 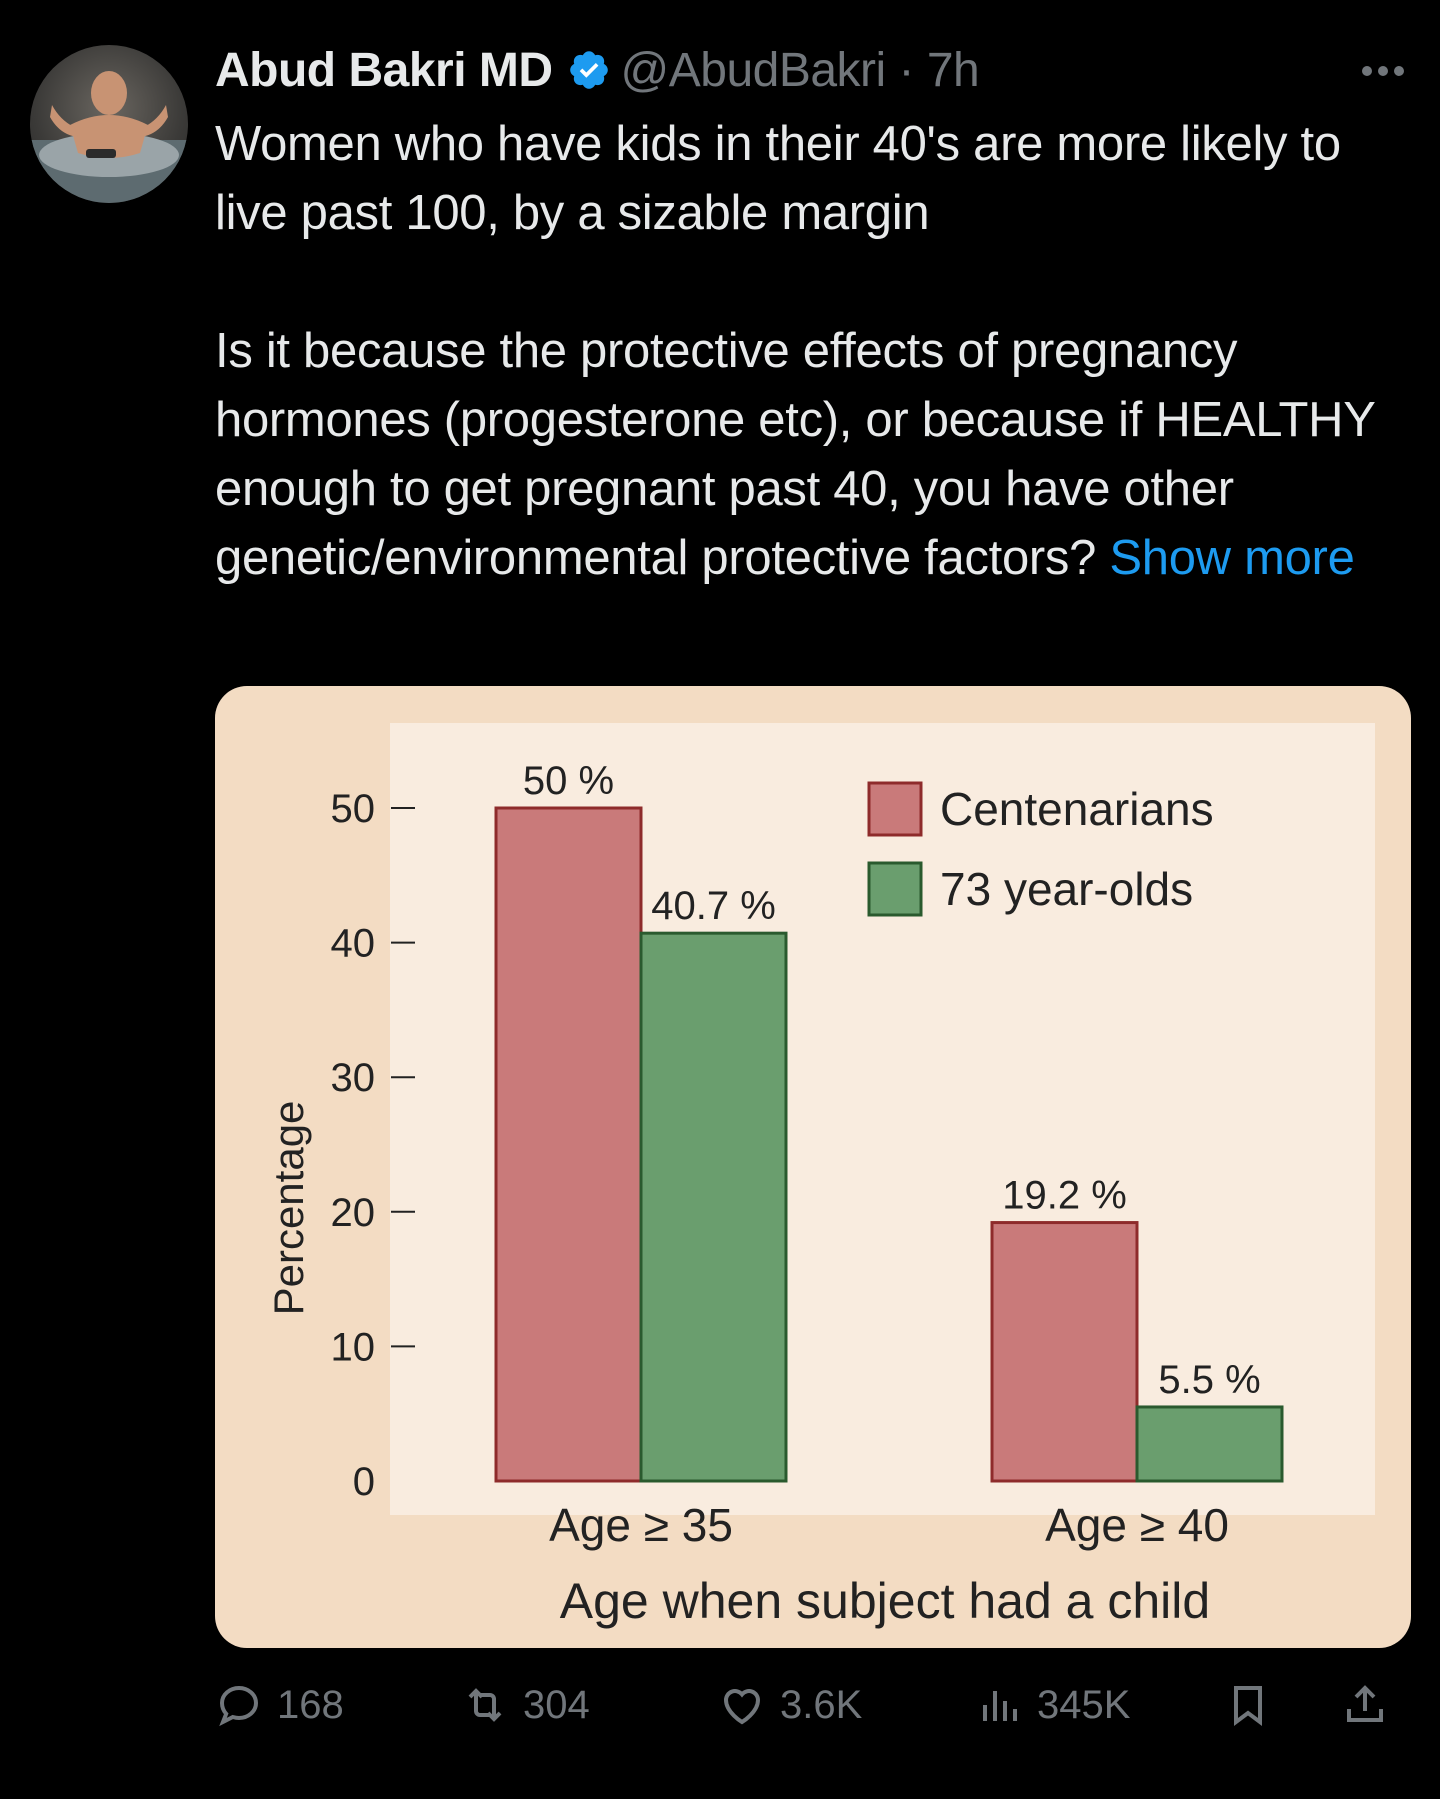 What do you see at coordinates (384, 70) in the screenshot?
I see `author-name: Abud Bakri MD` at bounding box center [384, 70].